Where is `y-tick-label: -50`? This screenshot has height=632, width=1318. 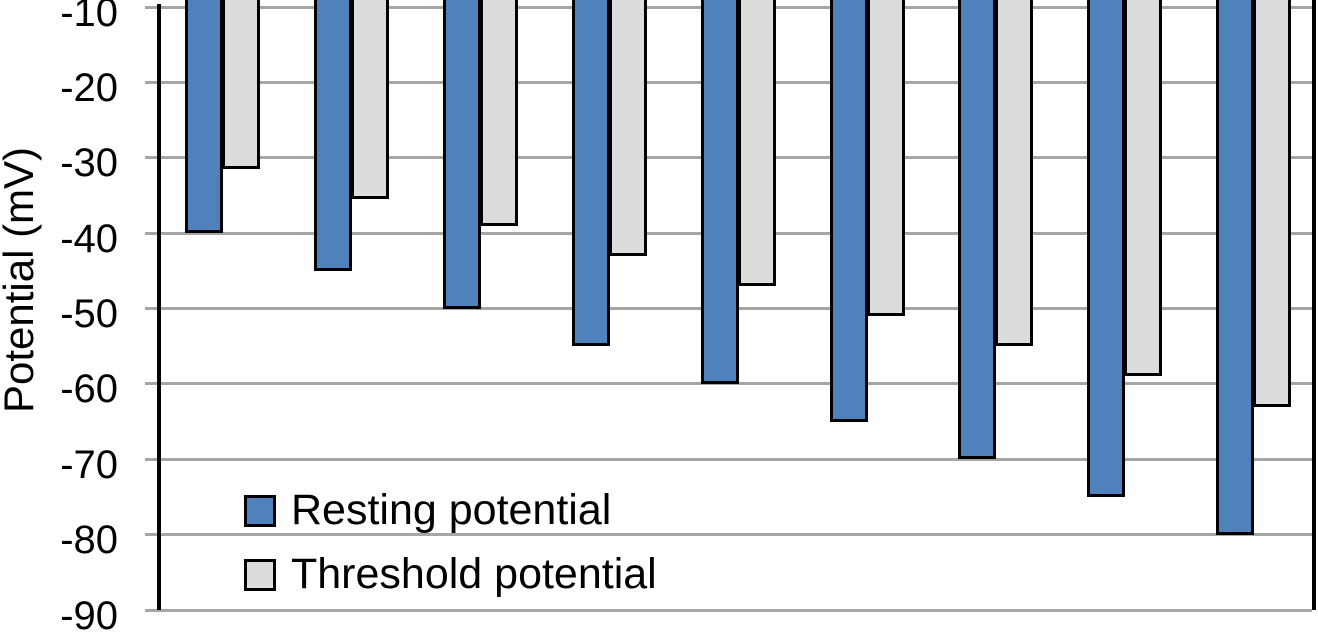
y-tick-label: -50 is located at coordinates (89, 314).